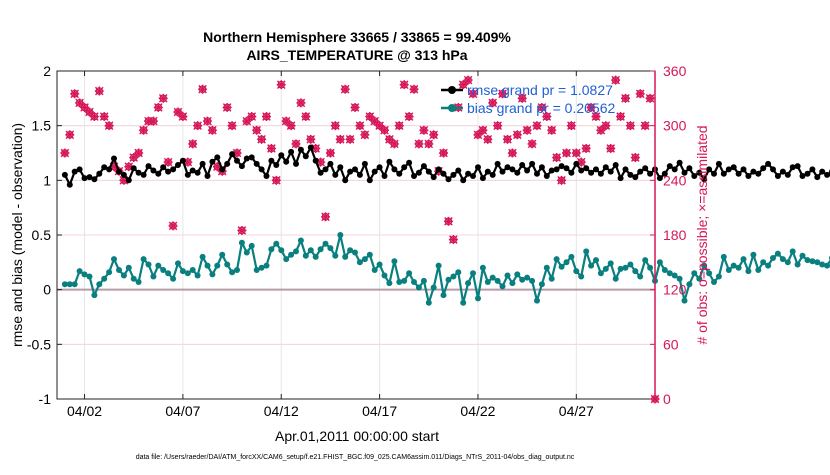 Image resolution: width=830 pixels, height=475 pixels. What do you see at coordinates (452, 108) in the screenshot?
I see `legend-bias-marker` at bounding box center [452, 108].